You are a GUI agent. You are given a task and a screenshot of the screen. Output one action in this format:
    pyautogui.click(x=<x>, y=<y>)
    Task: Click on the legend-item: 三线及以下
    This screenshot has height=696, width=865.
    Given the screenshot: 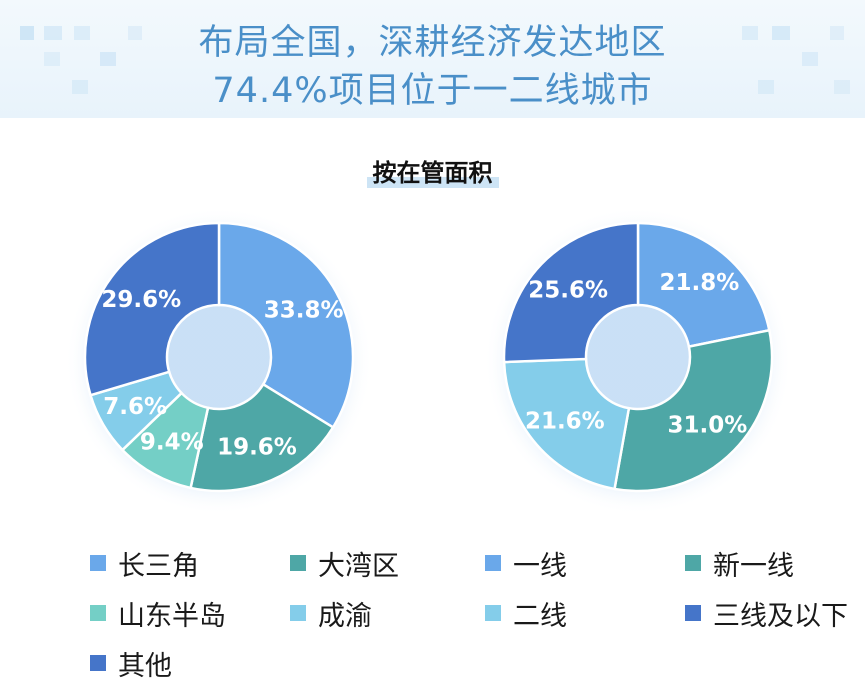 What is the action you would take?
    pyautogui.click(x=766, y=614)
    